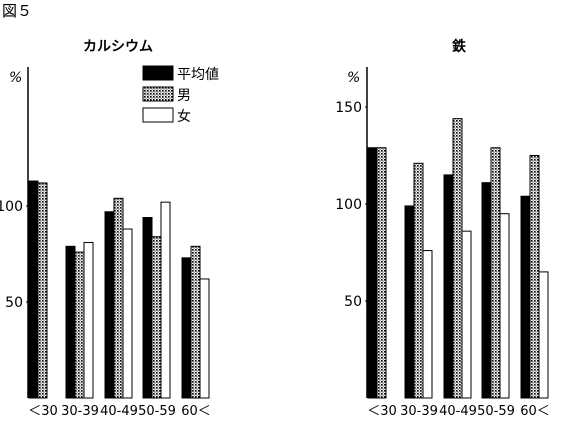 The image size is (570, 422). I want to click on legend: 平均値 男 女, so click(180, 95).